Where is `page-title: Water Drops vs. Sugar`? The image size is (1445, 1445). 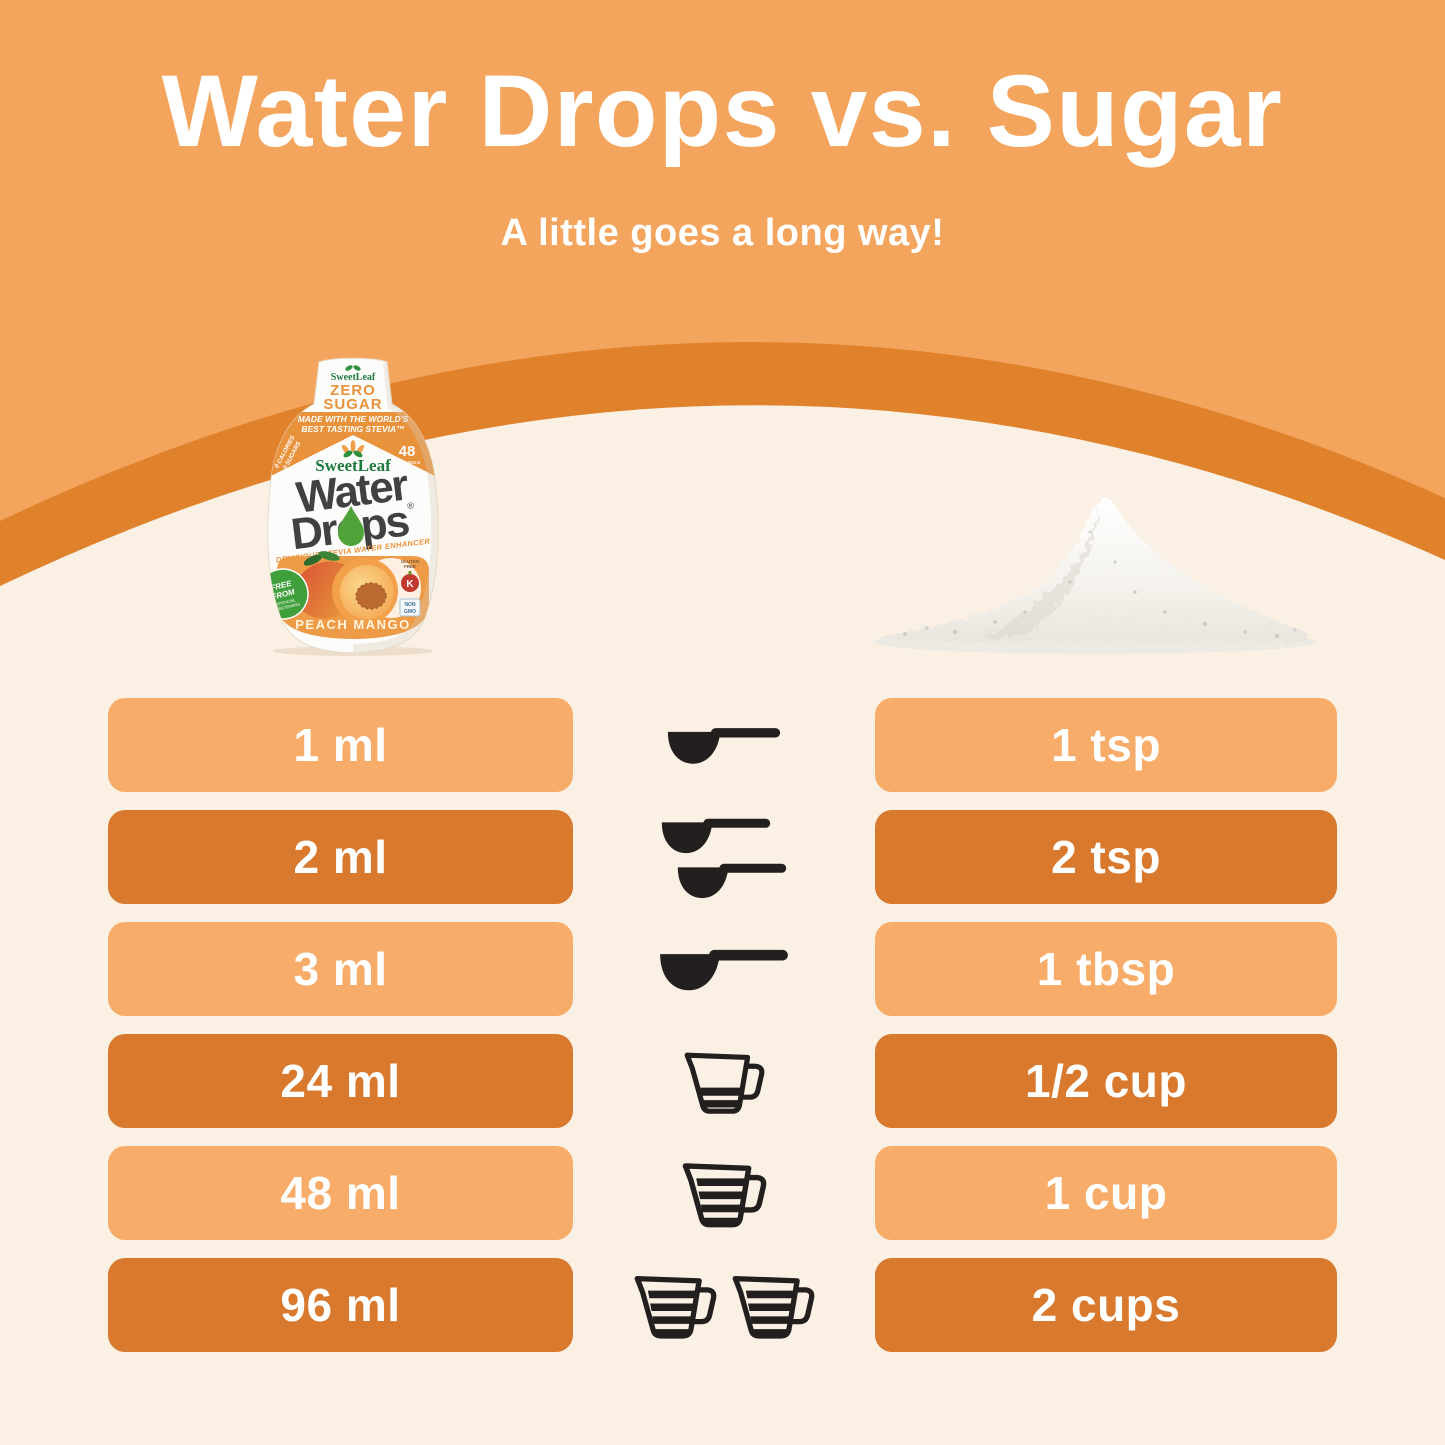 page-title: Water Drops vs. Sugar is located at coordinates (722, 111).